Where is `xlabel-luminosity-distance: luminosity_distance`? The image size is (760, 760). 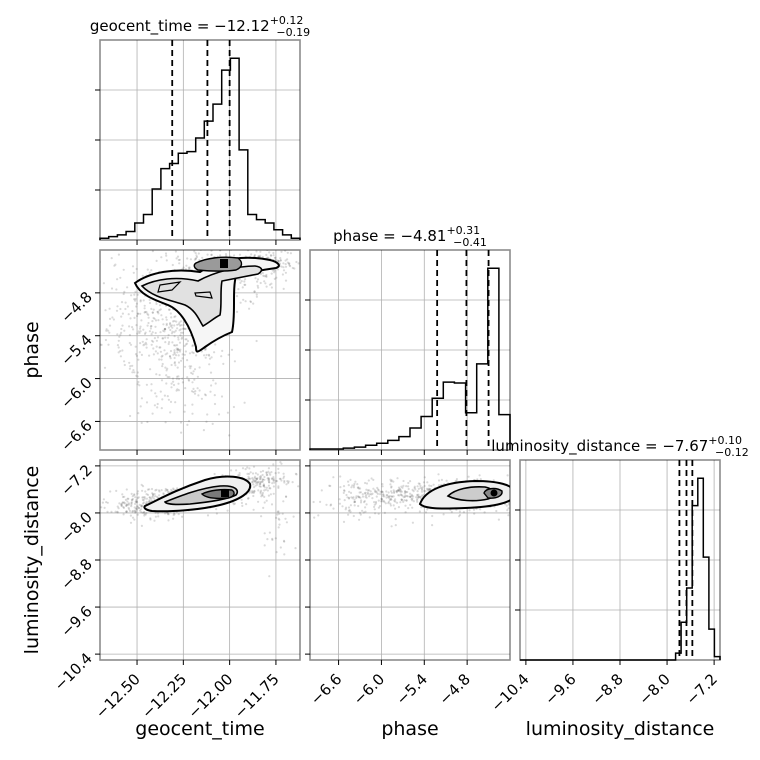 xlabel-luminosity-distance: luminosity_distance is located at coordinates (620, 729).